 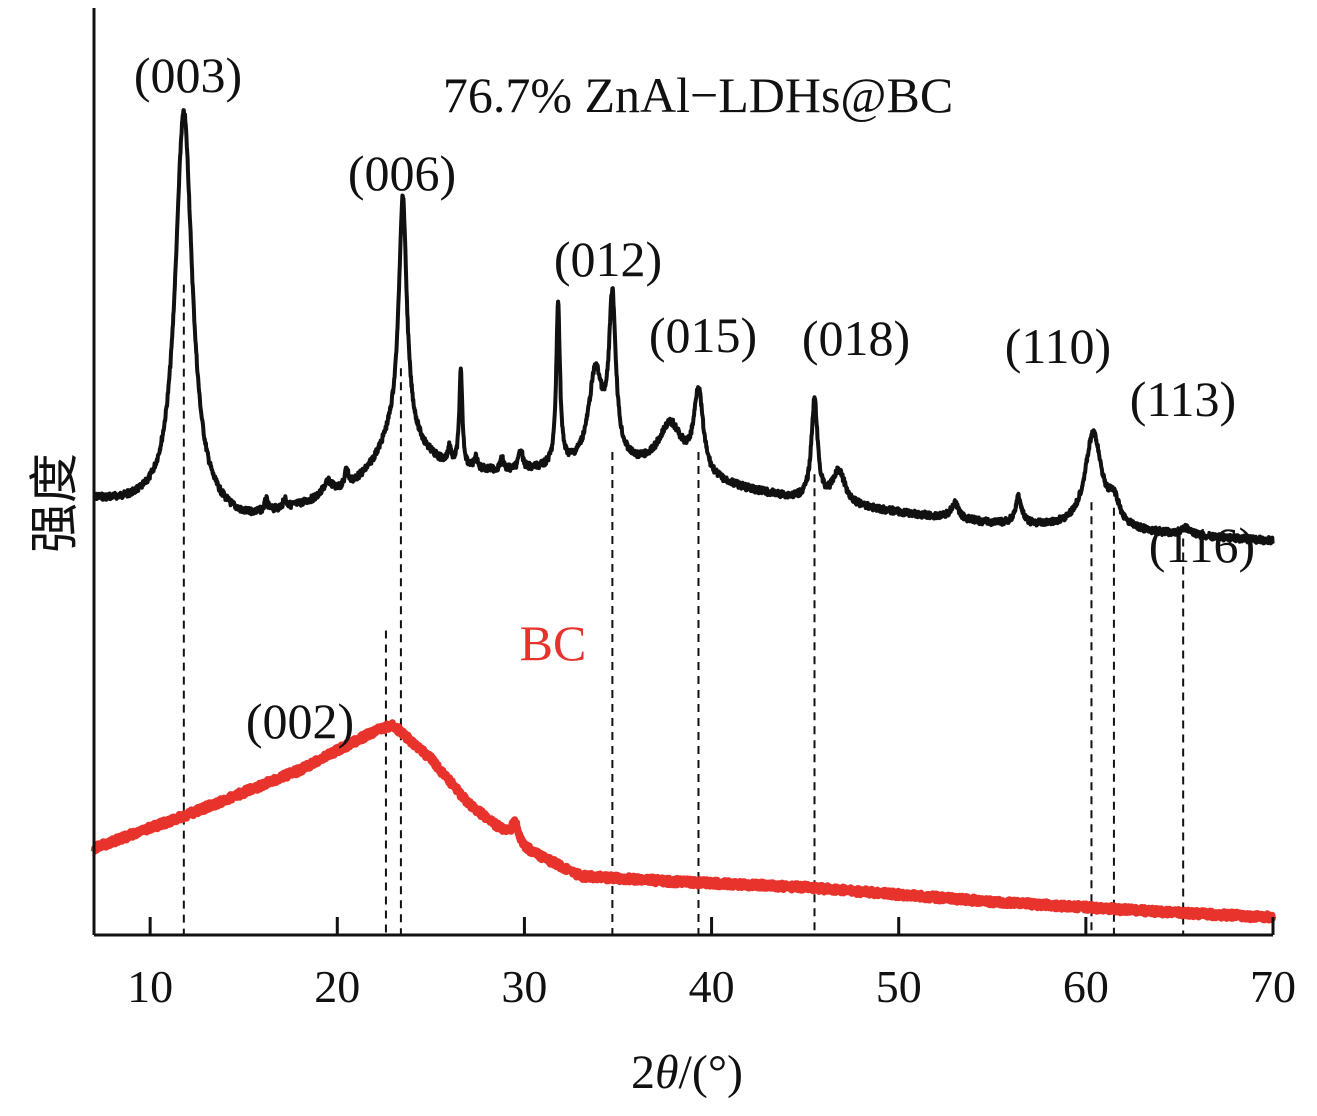 What do you see at coordinates (188, 75) in the screenshot?
I see `peak-label-003: (003)` at bounding box center [188, 75].